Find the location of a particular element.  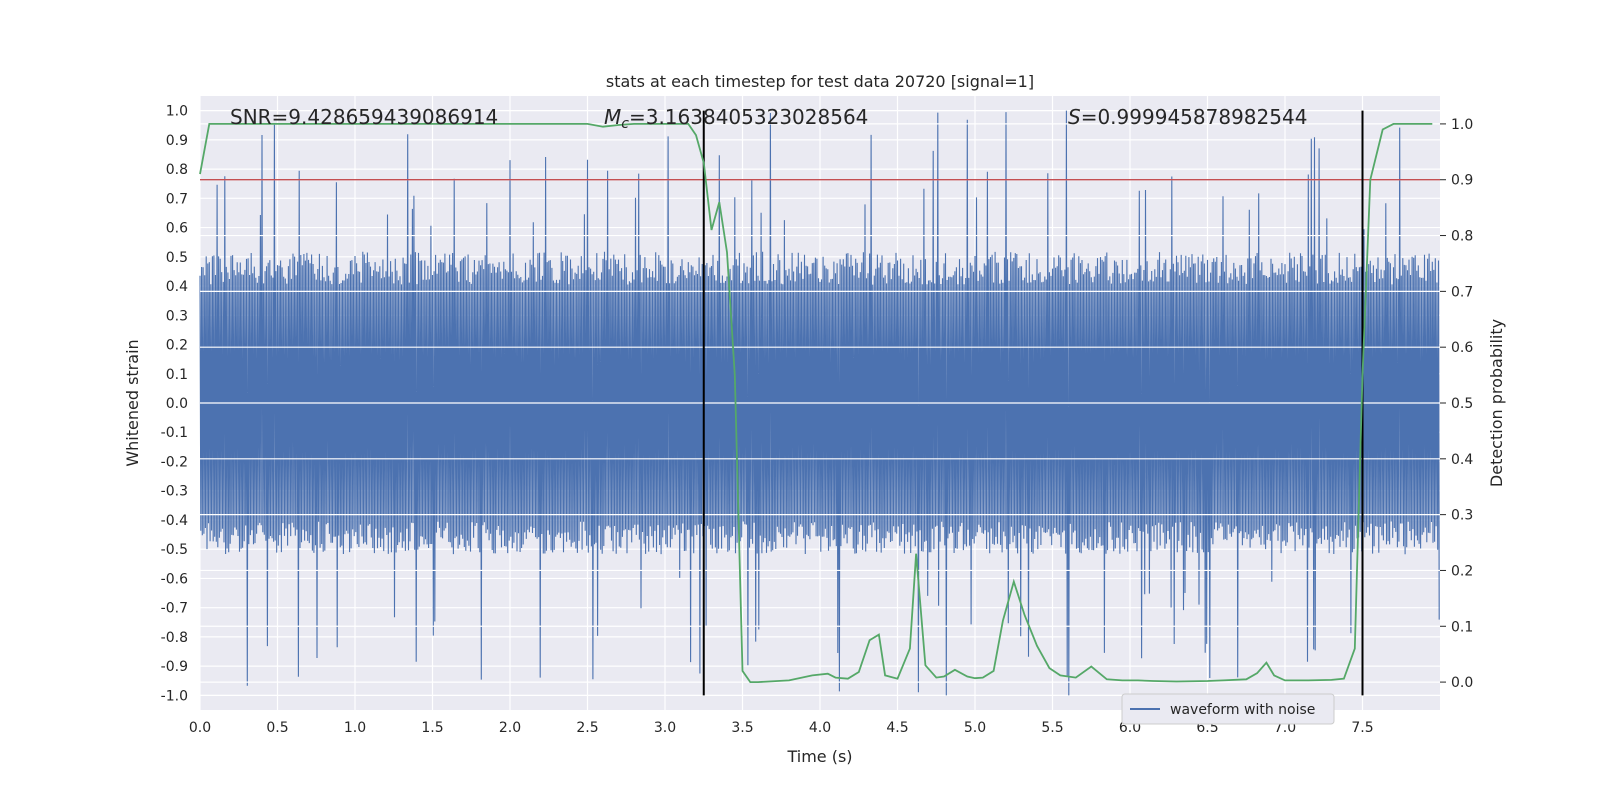

y-left-tick-label: 0.2 is located at coordinates (177, 346).